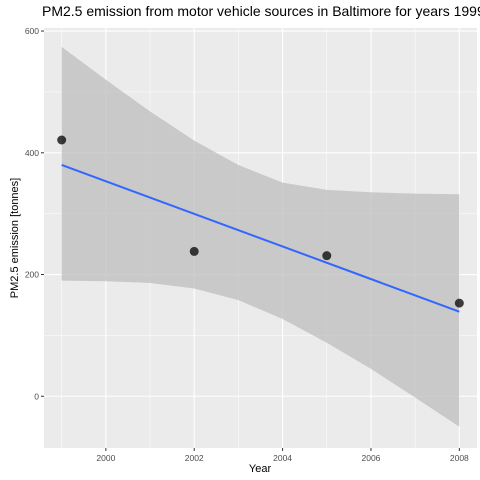 The height and width of the screenshot is (480, 480). What do you see at coordinates (32, 31) in the screenshot?
I see `y-tick-label: 600` at bounding box center [32, 31].